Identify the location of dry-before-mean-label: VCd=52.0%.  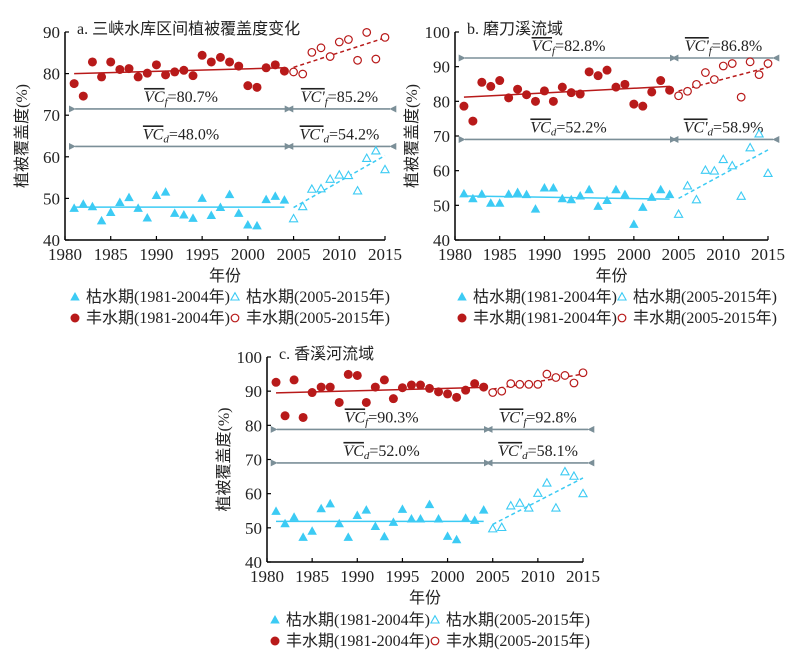
(381, 452).